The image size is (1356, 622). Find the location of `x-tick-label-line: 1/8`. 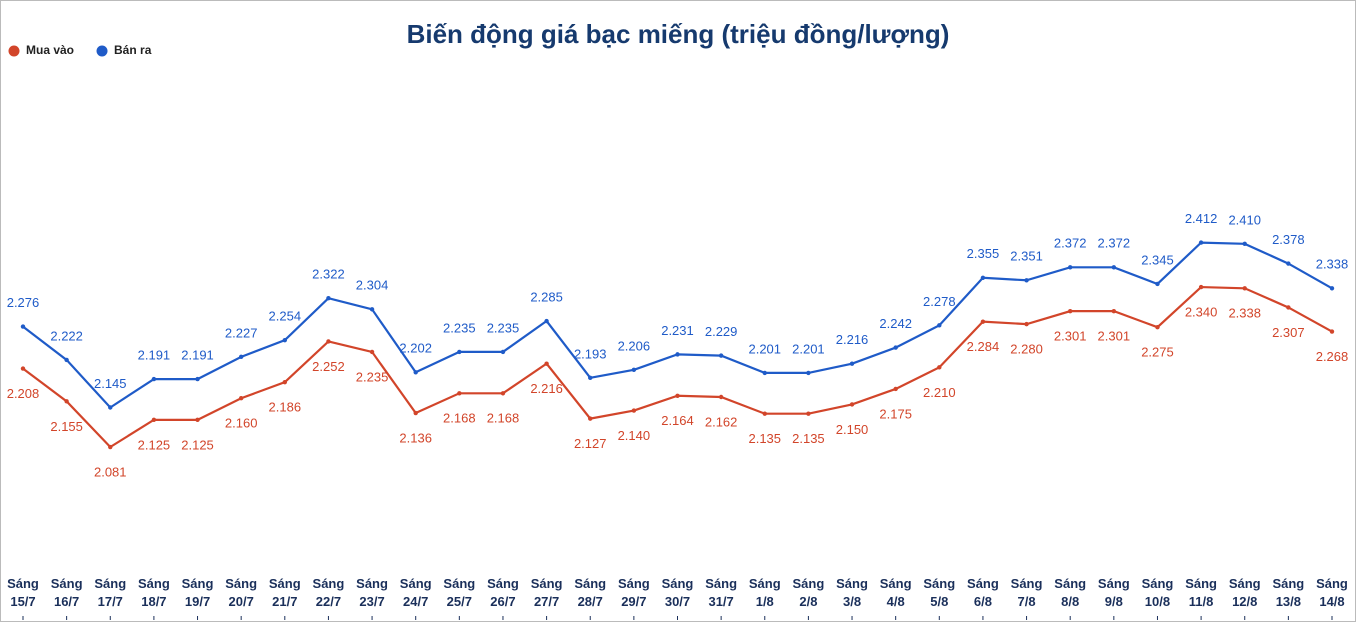

x-tick-label-line: 1/8 is located at coordinates (765, 601).